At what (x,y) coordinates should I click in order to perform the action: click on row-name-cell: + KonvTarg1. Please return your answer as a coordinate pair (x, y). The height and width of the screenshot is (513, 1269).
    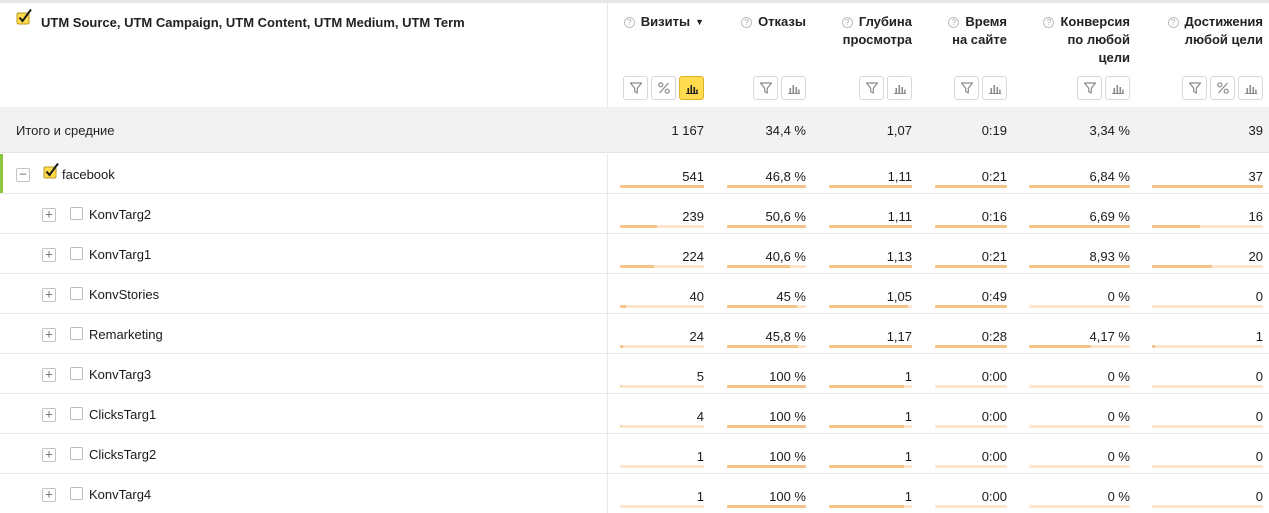
    Looking at the image, I should click on (304, 253).